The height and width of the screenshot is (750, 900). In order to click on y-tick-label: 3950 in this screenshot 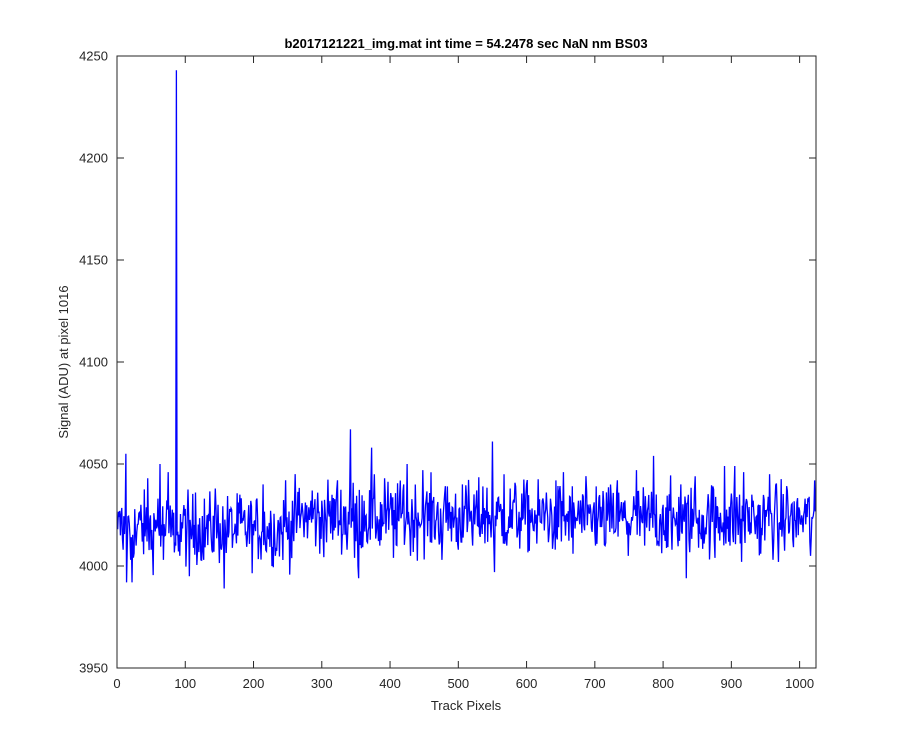, I will do `click(93, 668)`.